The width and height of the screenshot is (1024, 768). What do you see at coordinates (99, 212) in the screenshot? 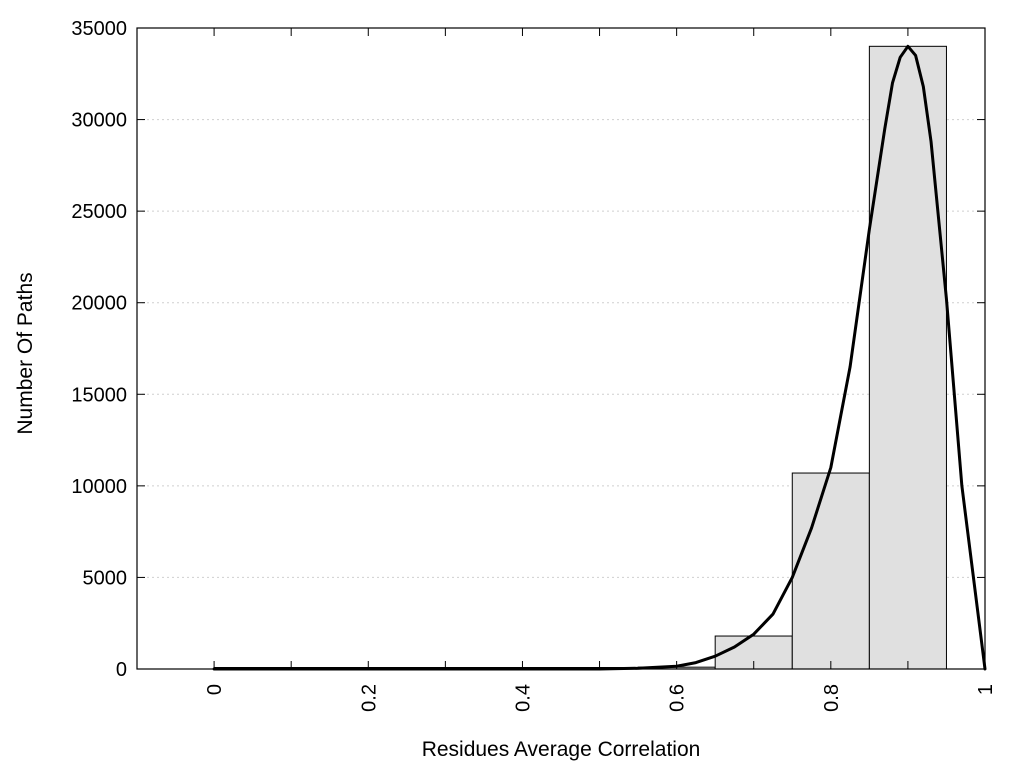
I see `y-tick-label: 25000` at bounding box center [99, 212].